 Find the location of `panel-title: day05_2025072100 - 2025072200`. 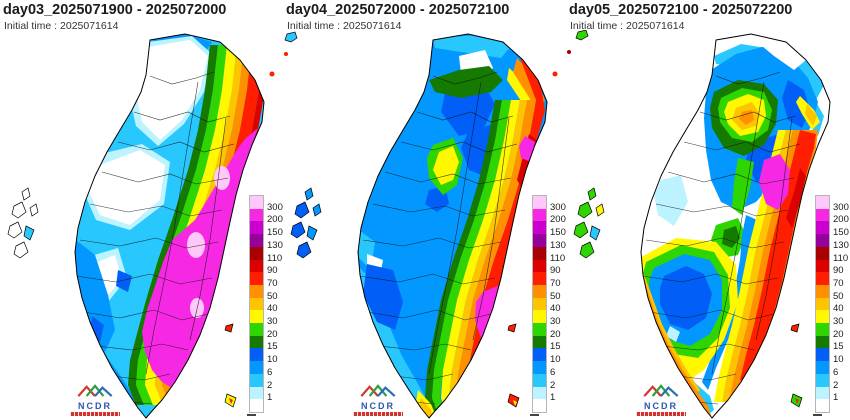

panel-title: day05_2025072100 - 2025072200 is located at coordinates (681, 10).